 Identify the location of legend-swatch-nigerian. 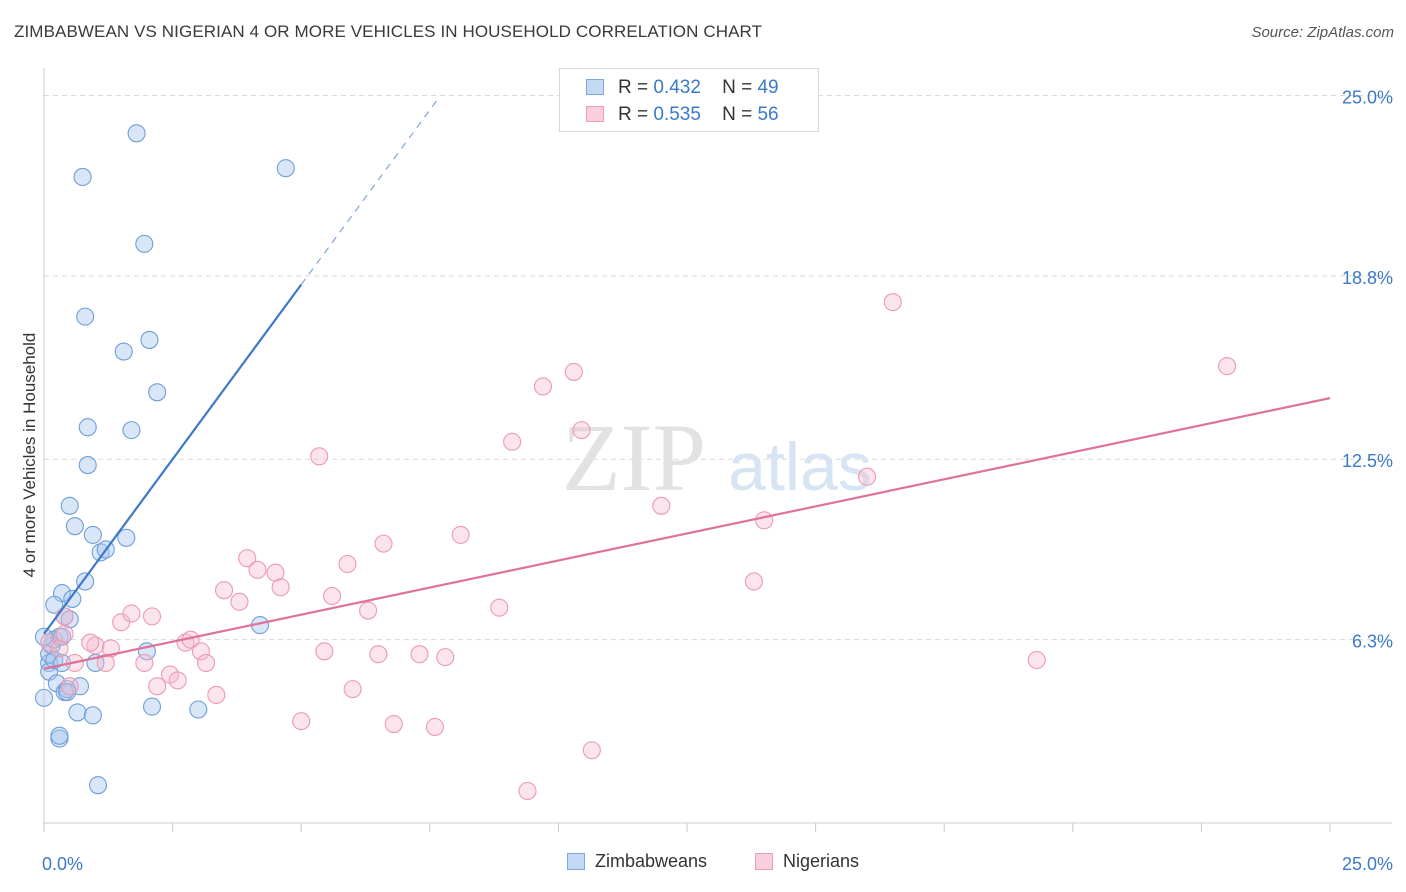
(595, 114).